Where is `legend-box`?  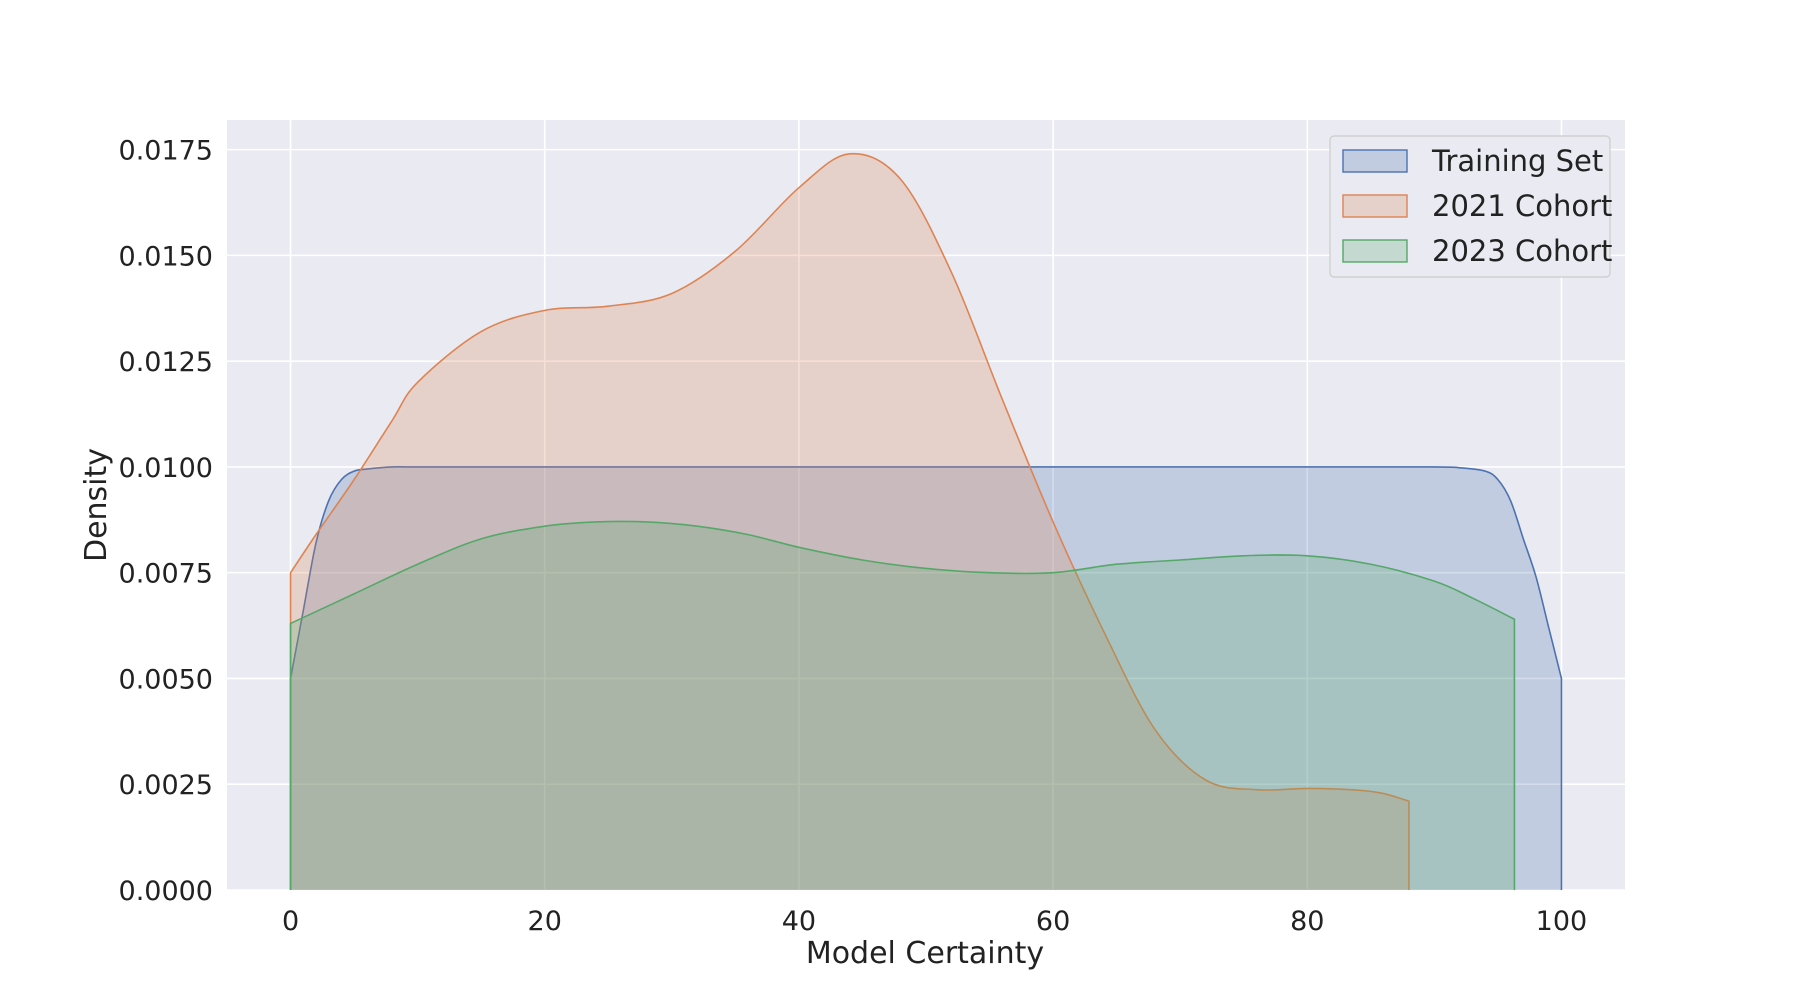 legend-box is located at coordinates (1470, 206).